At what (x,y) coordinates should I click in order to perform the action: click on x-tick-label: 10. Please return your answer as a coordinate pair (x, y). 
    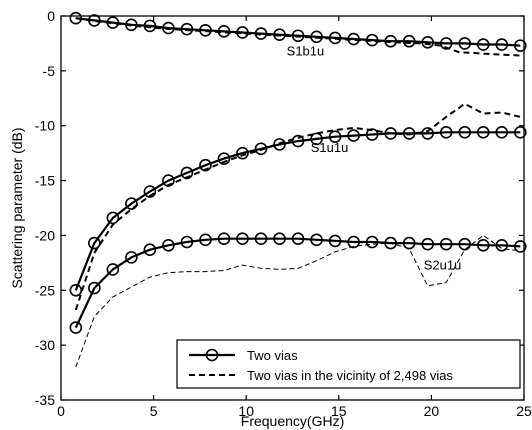
    Looking at the image, I should click on (246, 411).